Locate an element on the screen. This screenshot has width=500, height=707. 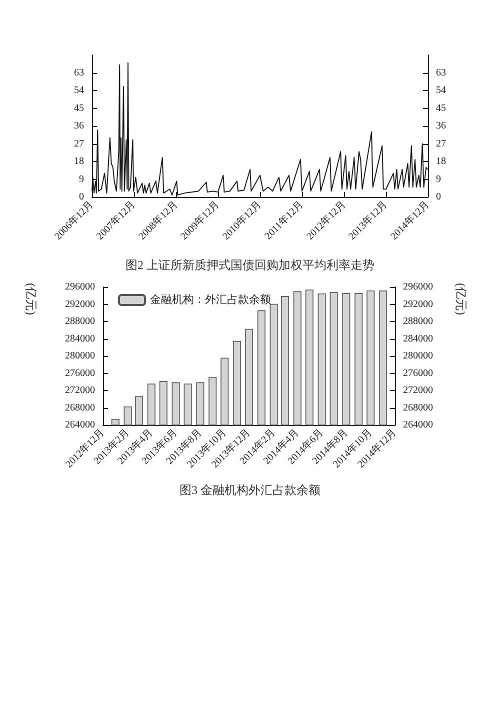
y-tick-label: 264000 is located at coordinates (80, 425).